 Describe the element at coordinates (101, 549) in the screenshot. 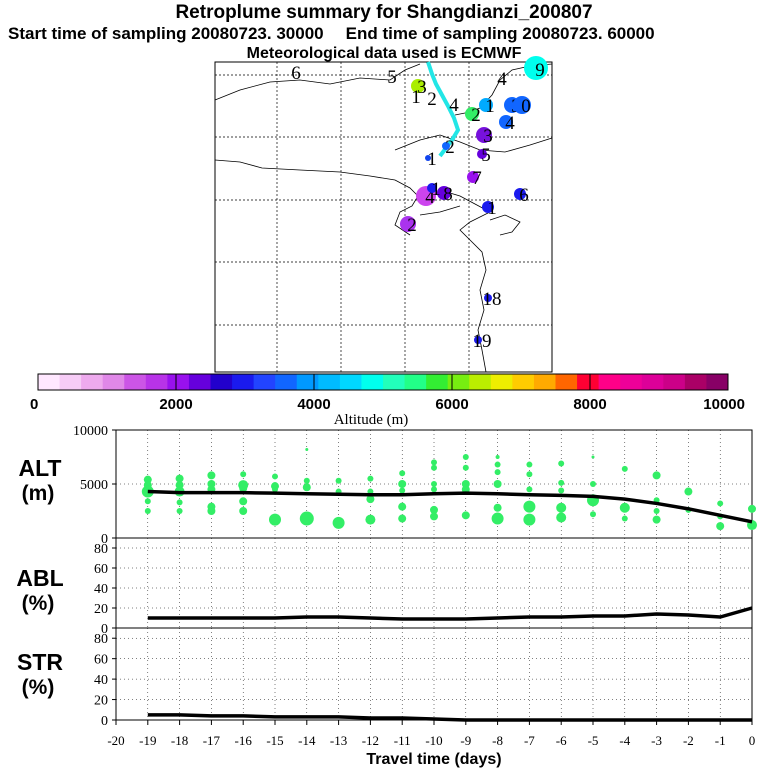

I see `abl-y-tick-label: 80` at that location.